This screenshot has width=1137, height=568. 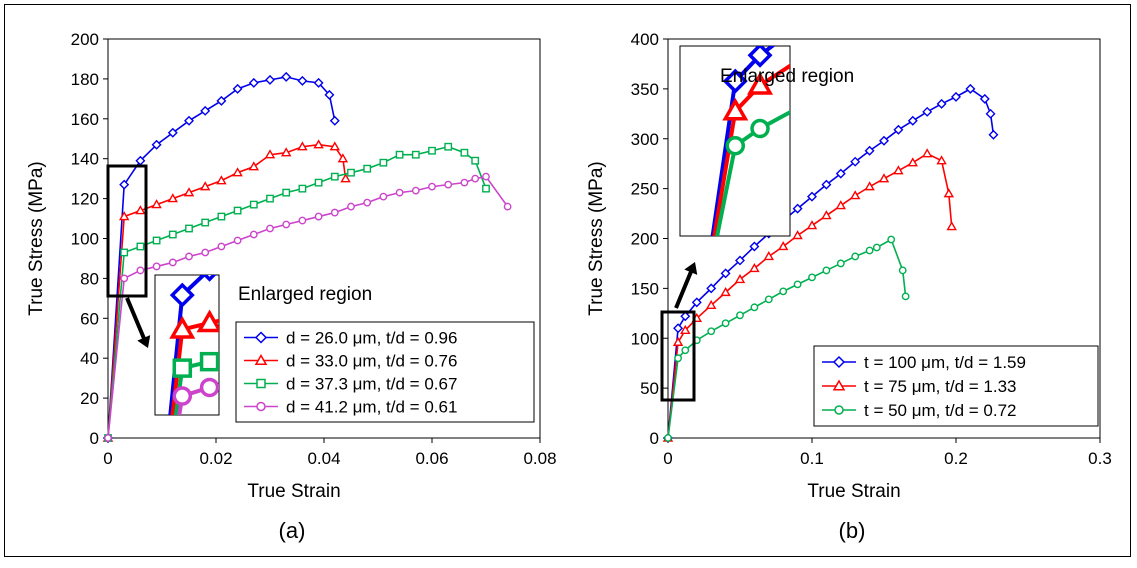 I want to click on y-tick-label: 350, so click(x=645, y=89).